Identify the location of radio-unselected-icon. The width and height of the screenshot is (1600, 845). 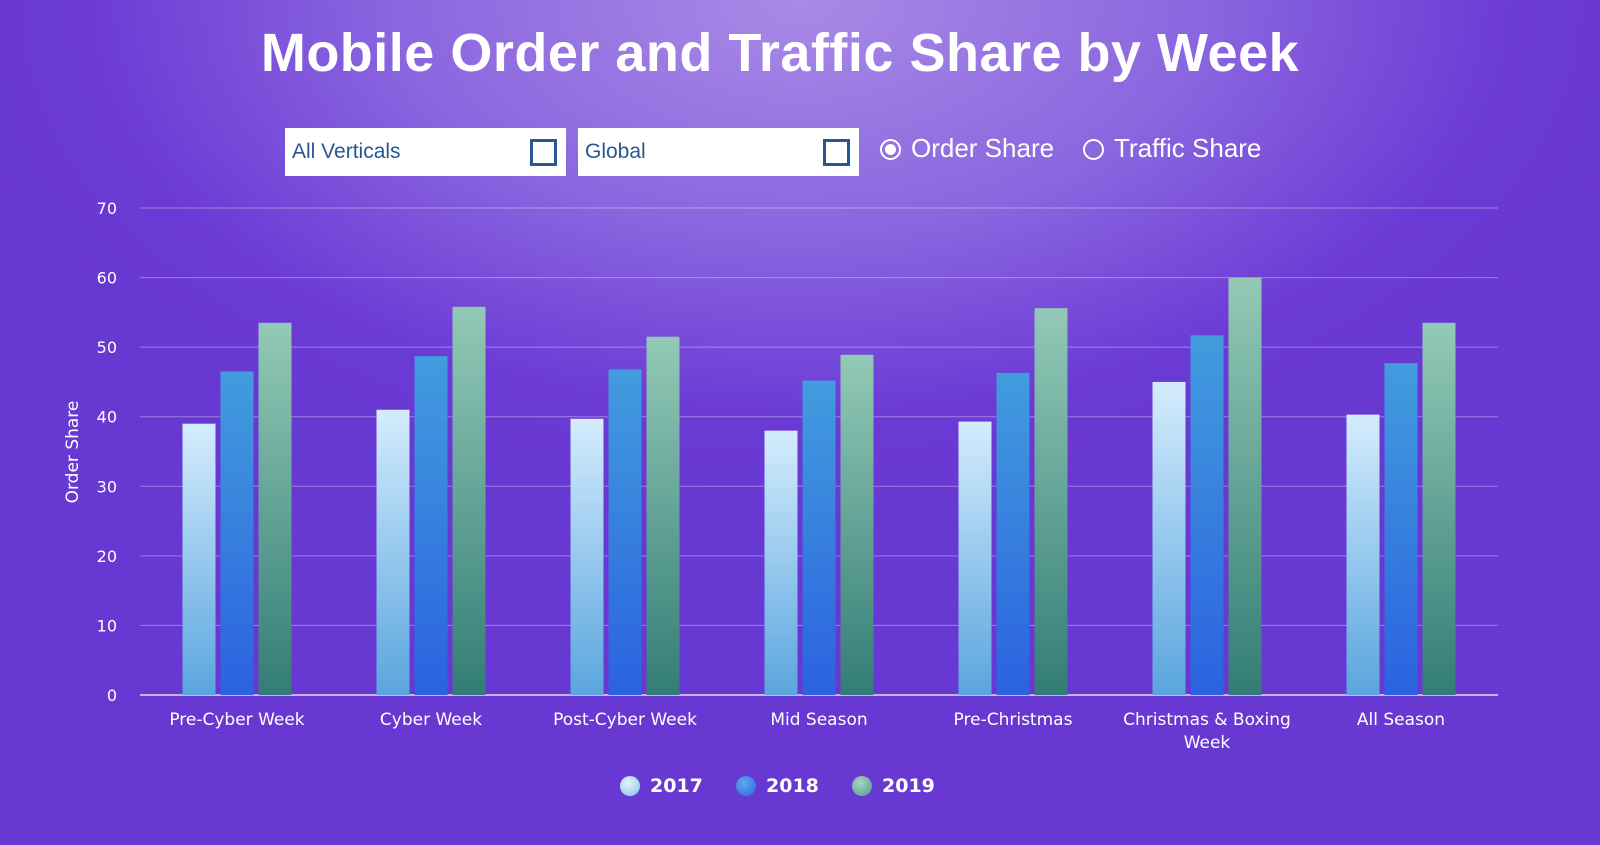
(1093, 149).